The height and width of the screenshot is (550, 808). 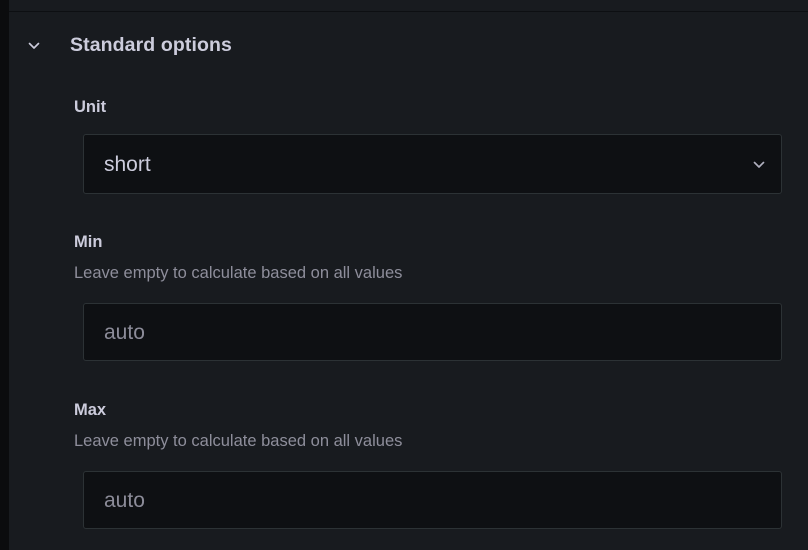 What do you see at coordinates (151, 44) in the screenshot?
I see `page-title: Standard options` at bounding box center [151, 44].